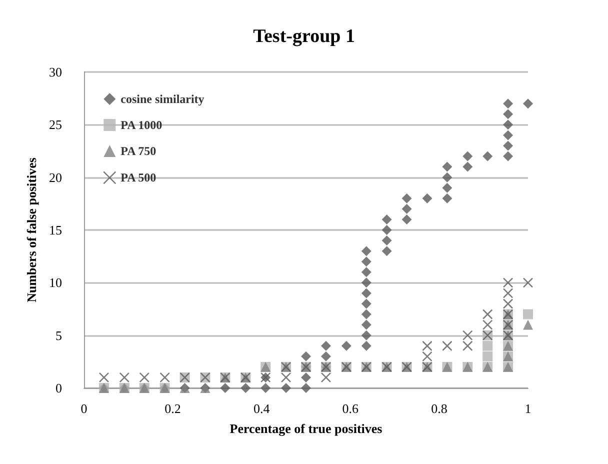 This screenshot has height=464, width=608. What do you see at coordinates (304, 36) in the screenshot?
I see `chart-title: Test-group 1` at bounding box center [304, 36].